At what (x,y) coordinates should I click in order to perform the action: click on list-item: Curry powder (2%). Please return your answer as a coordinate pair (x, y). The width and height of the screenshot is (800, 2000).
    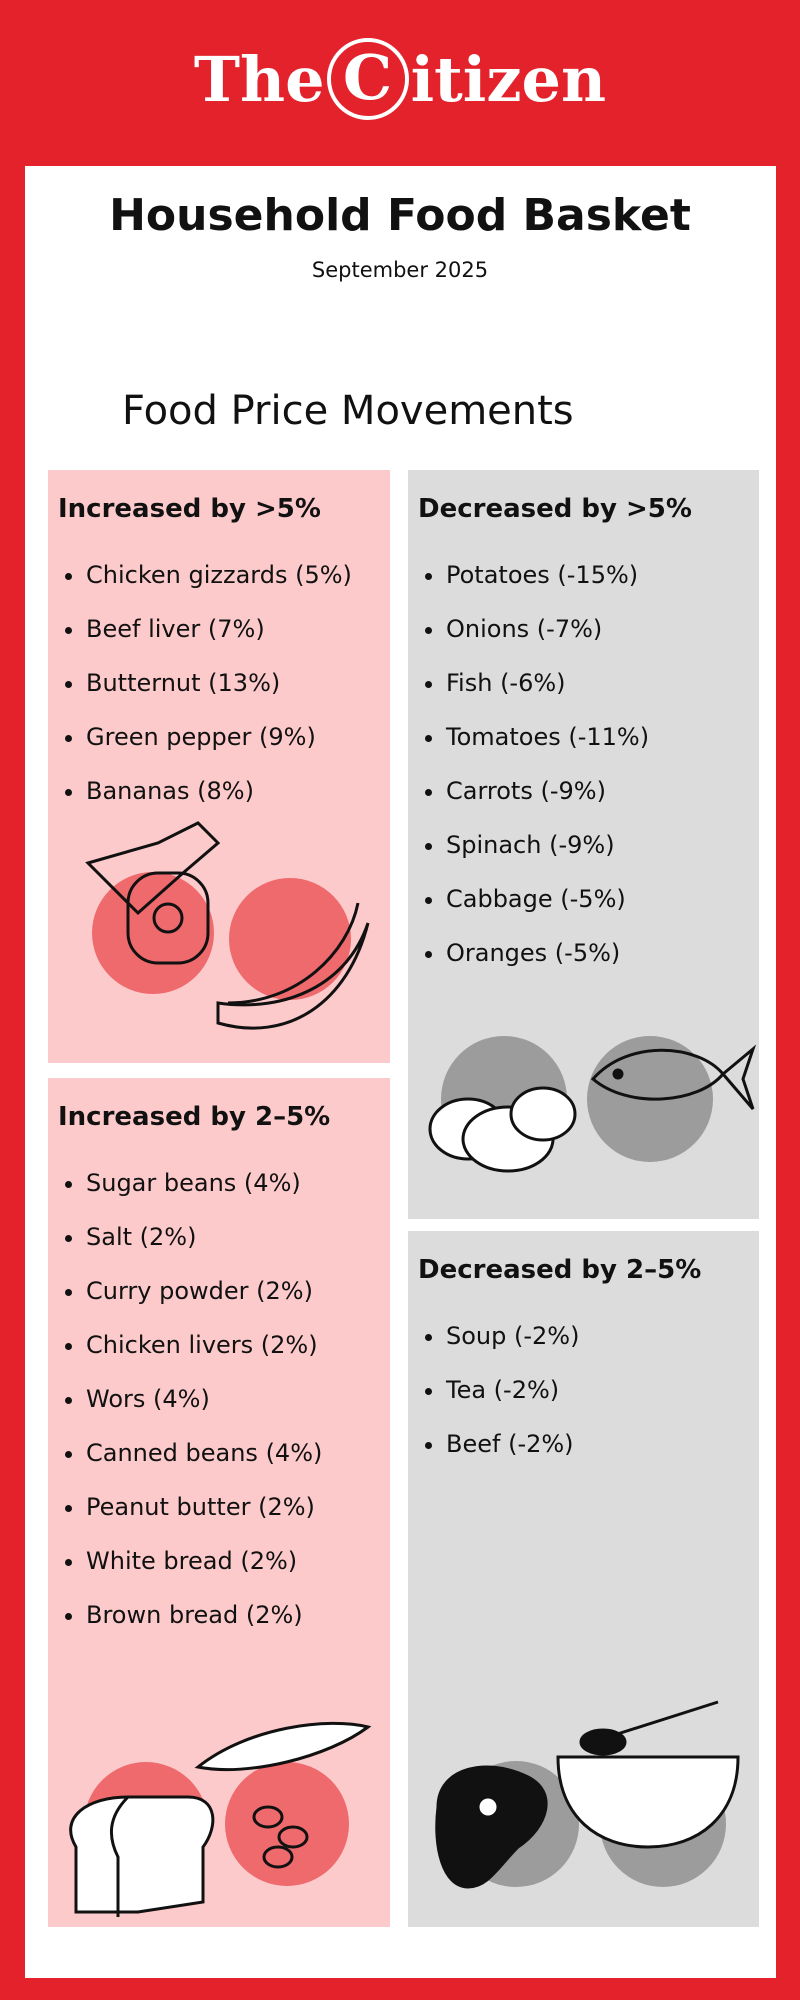
    Looking at the image, I should click on (204, 1291).